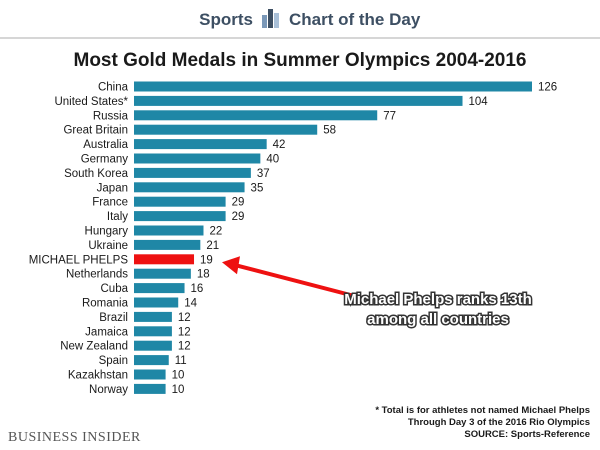 The image size is (600, 450). What do you see at coordinates (169, 230) in the screenshot?
I see `bar-hungary` at bounding box center [169, 230].